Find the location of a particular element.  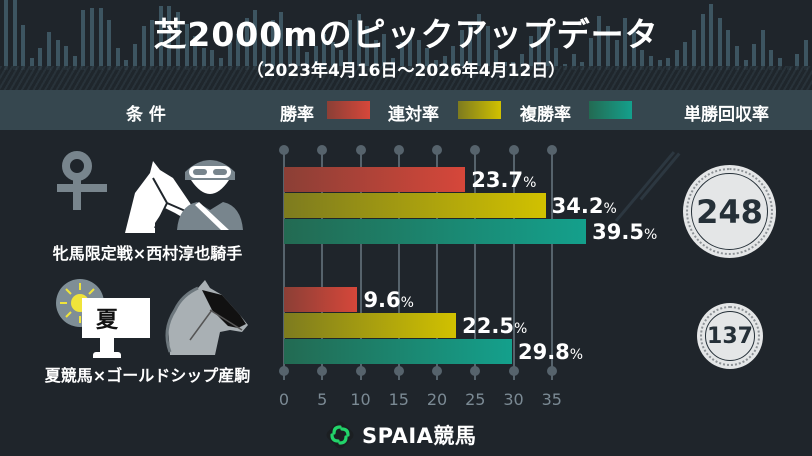

legend-swatch-show is located at coordinates (610, 110).